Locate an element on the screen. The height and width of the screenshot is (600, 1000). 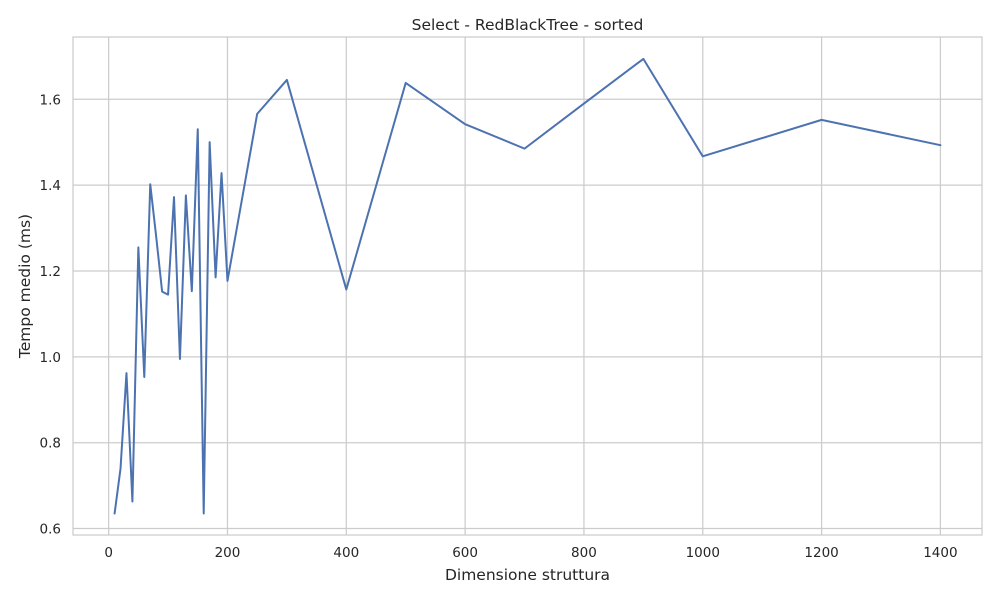
x-tick-label: 1000 is located at coordinates (703, 553).